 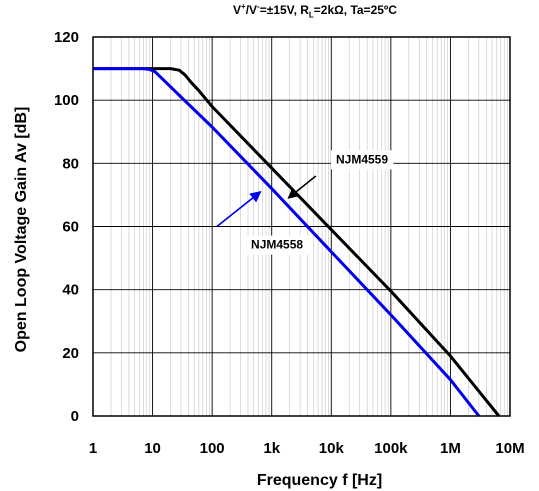 What do you see at coordinates (70, 290) in the screenshot?
I see `y-tick-label: 40` at bounding box center [70, 290].